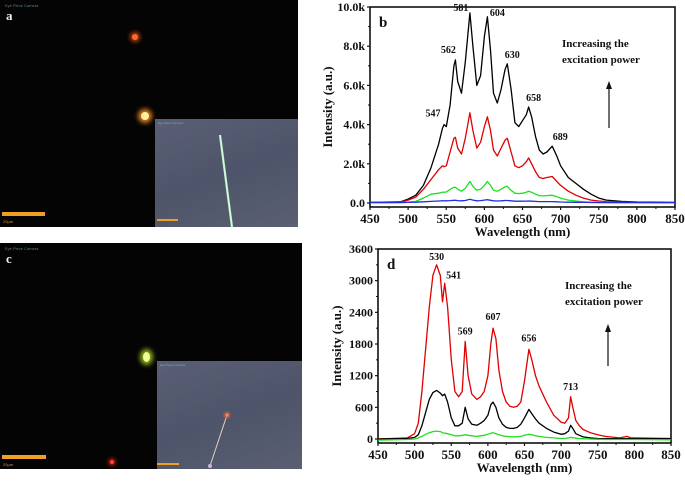  I want to click on peak-label: 547, so click(432, 114).